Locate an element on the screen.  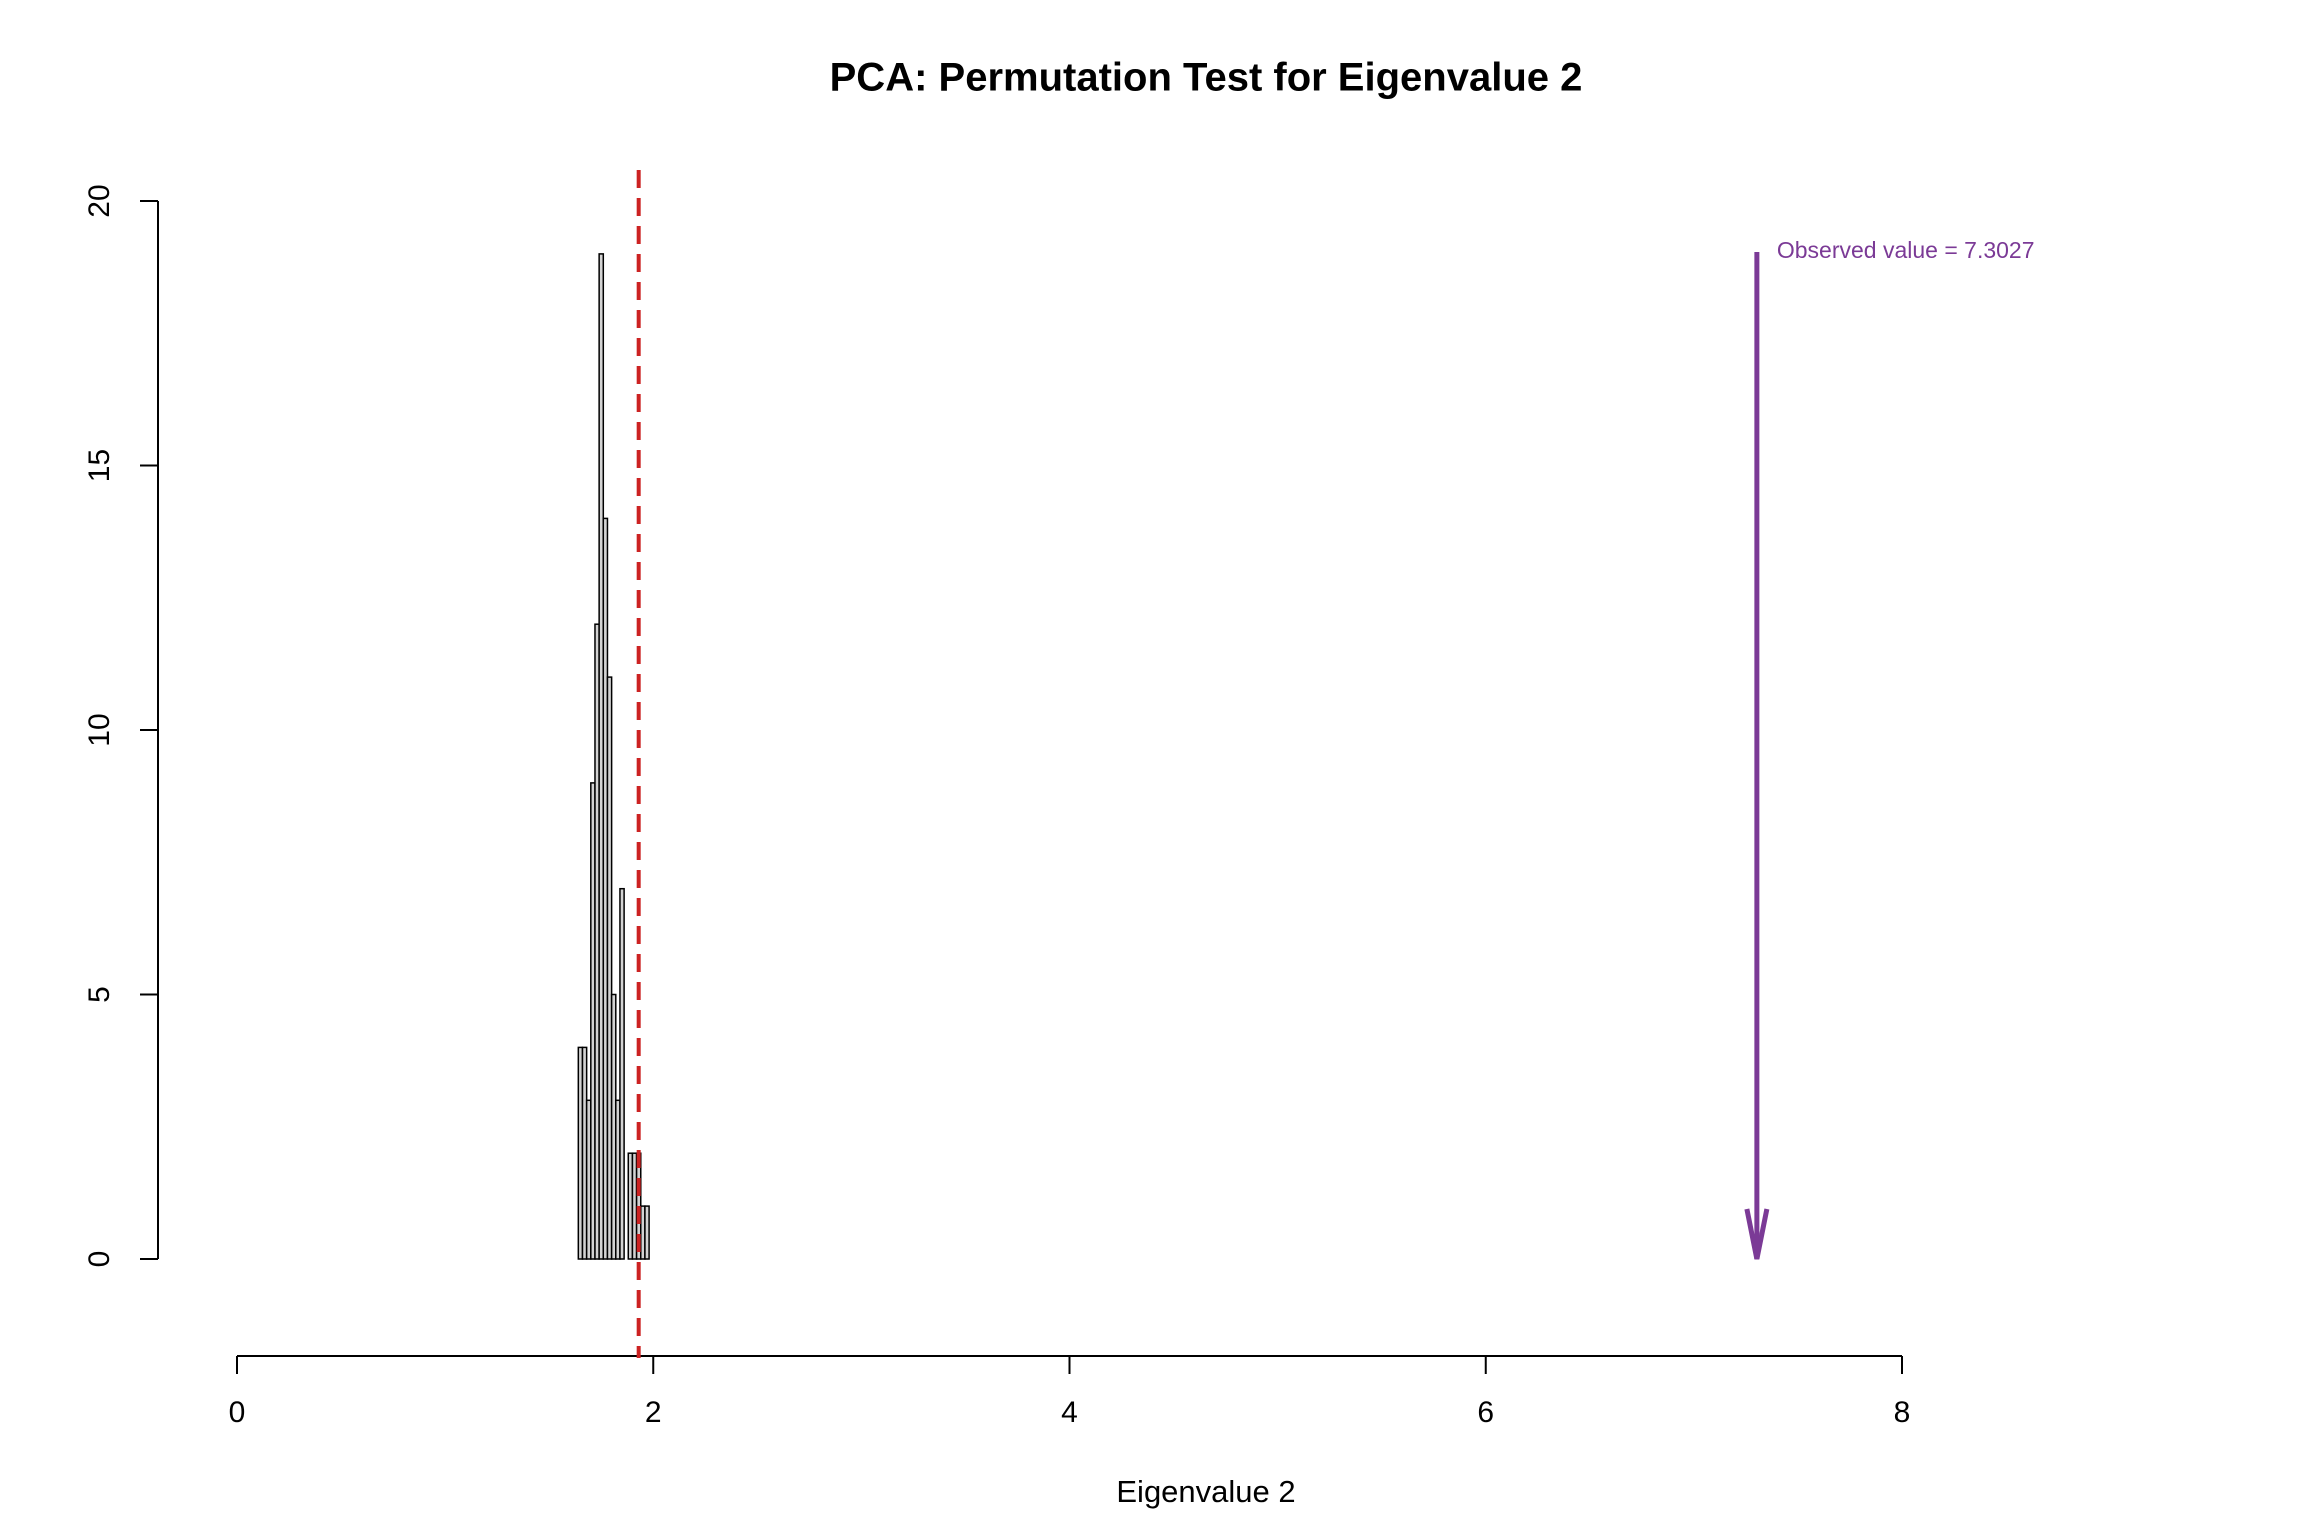
y-tick-label: 20 is located at coordinates (99, 200).